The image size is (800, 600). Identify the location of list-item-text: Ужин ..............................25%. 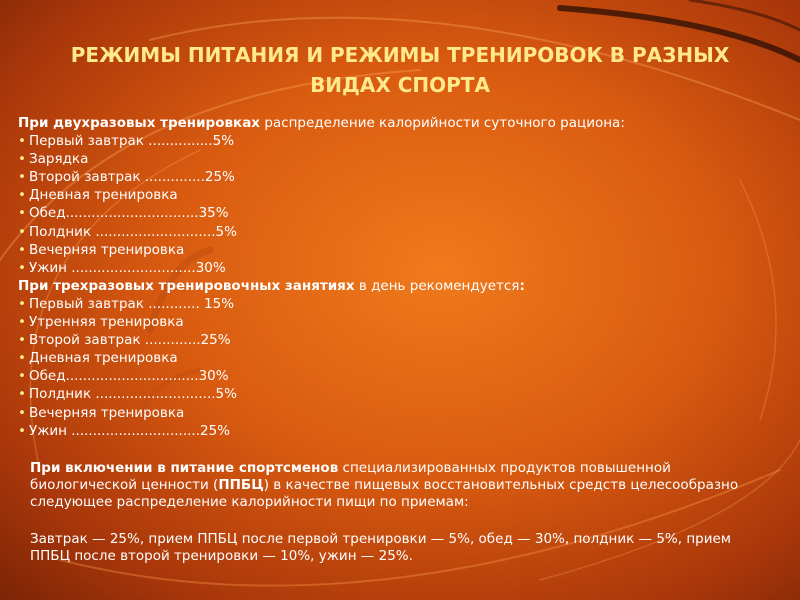
(129, 430).